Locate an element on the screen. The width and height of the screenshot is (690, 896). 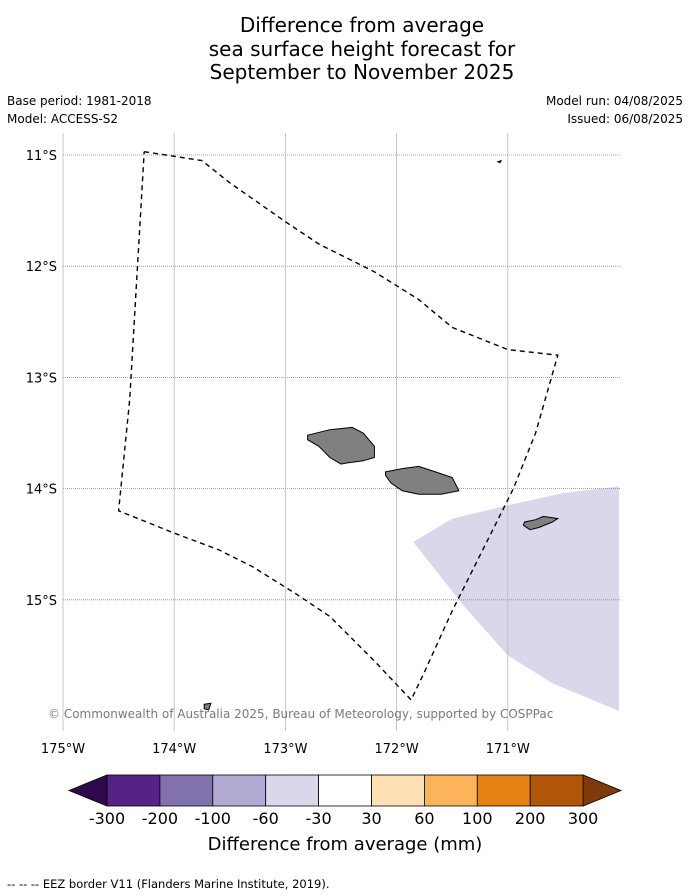
colorbar-tick-label: -100 is located at coordinates (213, 818).